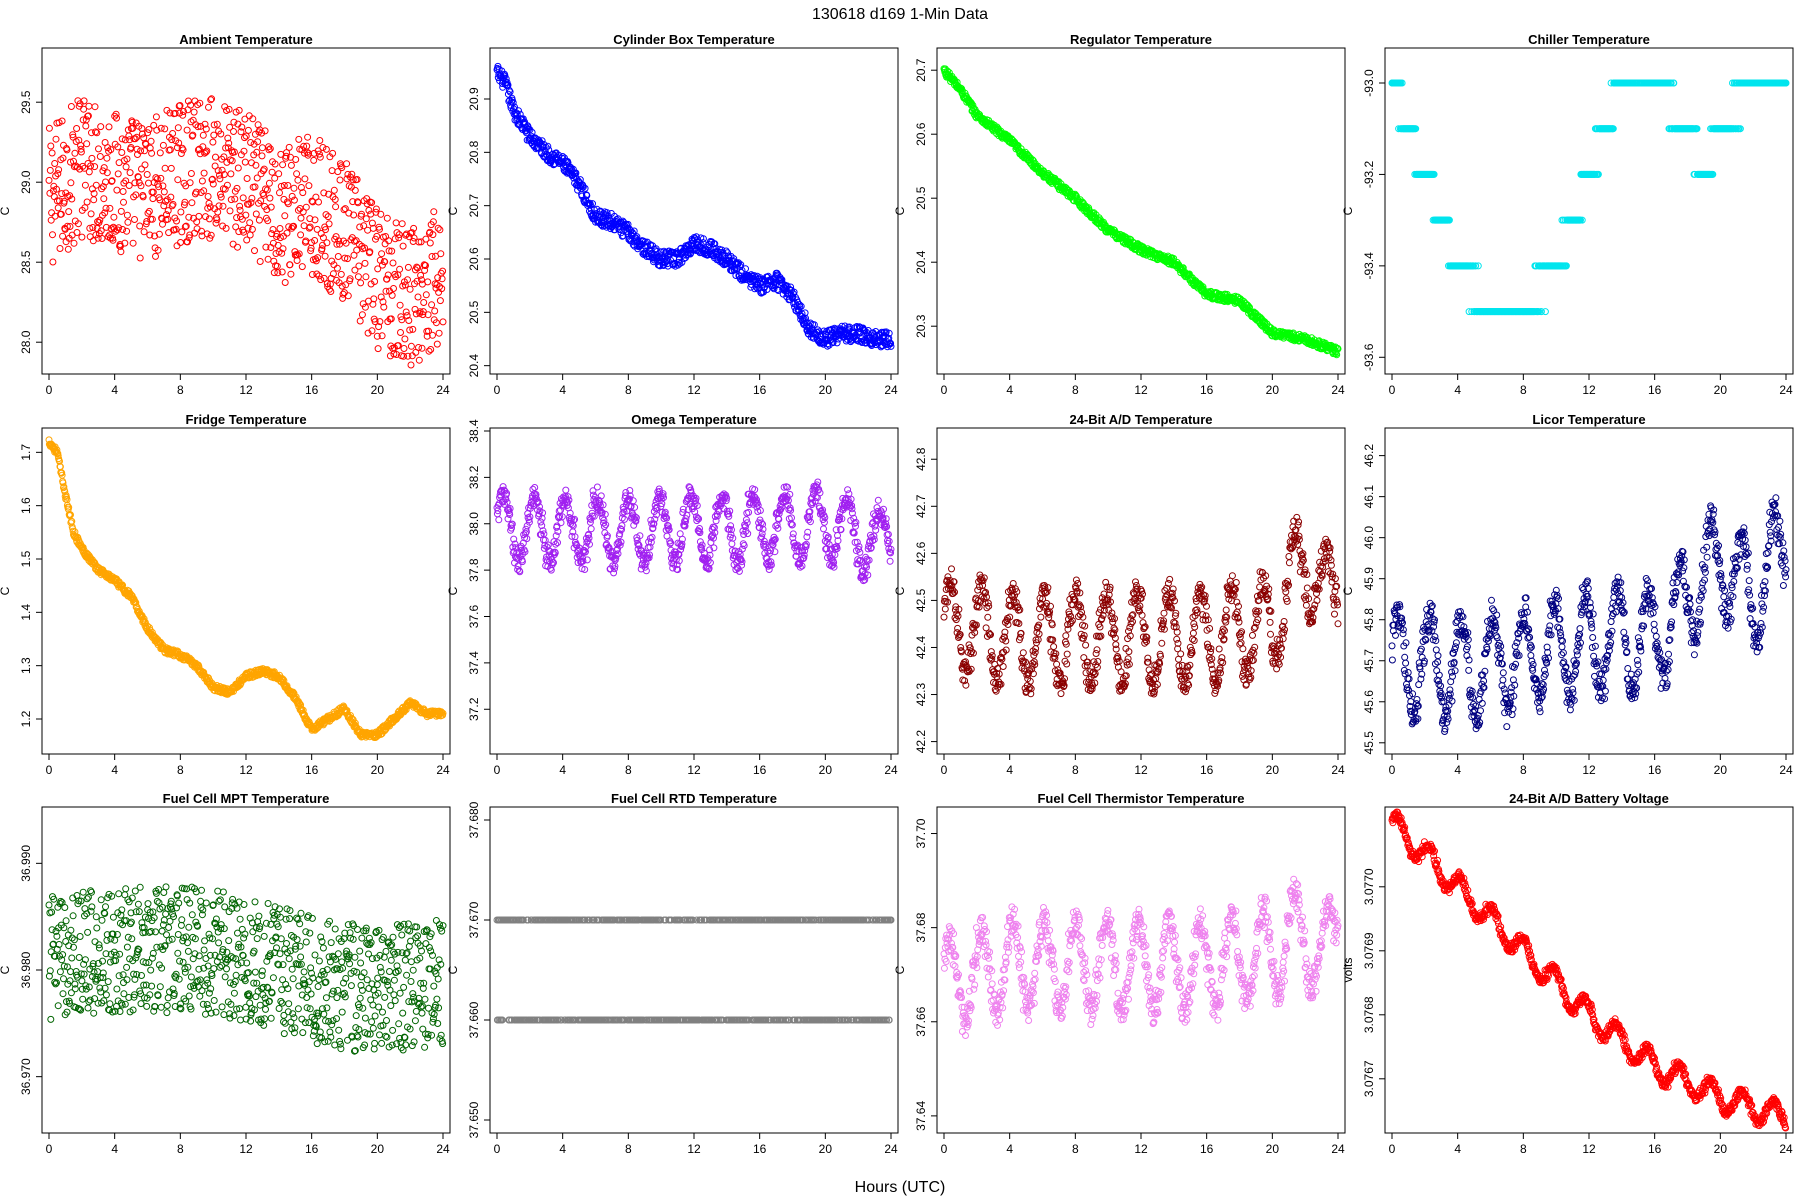 The height and width of the screenshot is (1200, 1800). Describe the element at coordinates (26, 262) in the screenshot. I see `y-tick-label: 28.5` at that location.